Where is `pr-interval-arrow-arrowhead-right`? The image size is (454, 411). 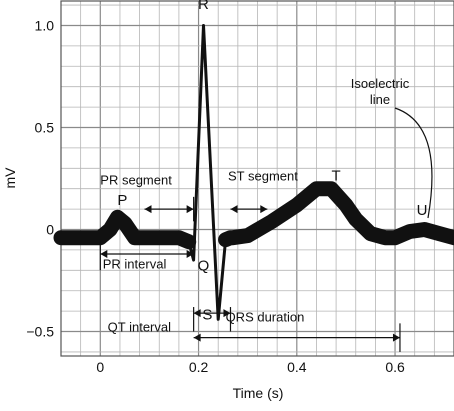
pr-interval-arrow-arrowhead-right is located at coordinates (190, 253).